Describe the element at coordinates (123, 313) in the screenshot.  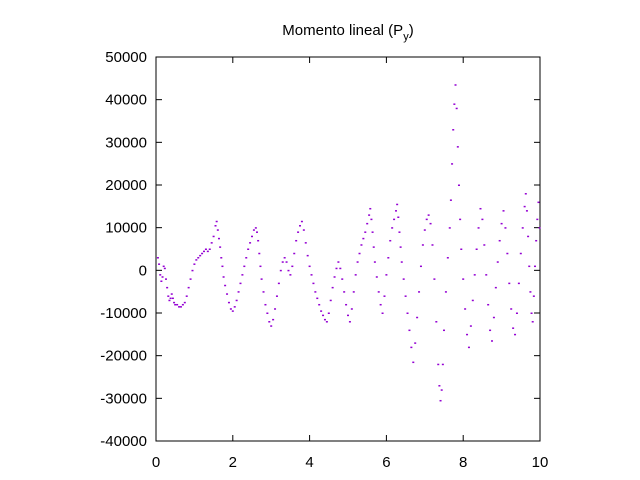
I see `y-tick-label: -10000` at that location.